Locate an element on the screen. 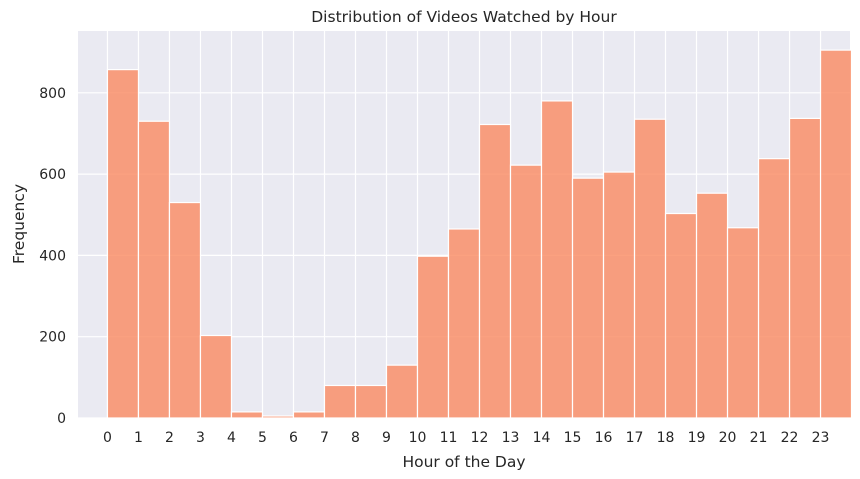  x-tick-label: 21 is located at coordinates (759, 438).